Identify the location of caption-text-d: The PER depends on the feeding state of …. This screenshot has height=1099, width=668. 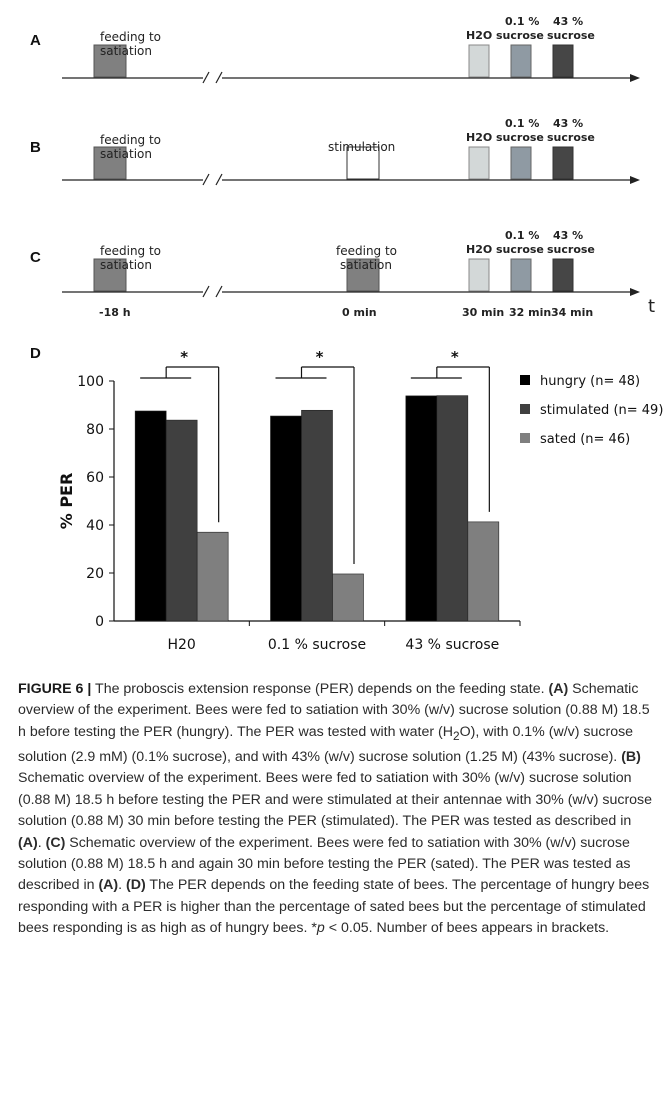
(334, 907).